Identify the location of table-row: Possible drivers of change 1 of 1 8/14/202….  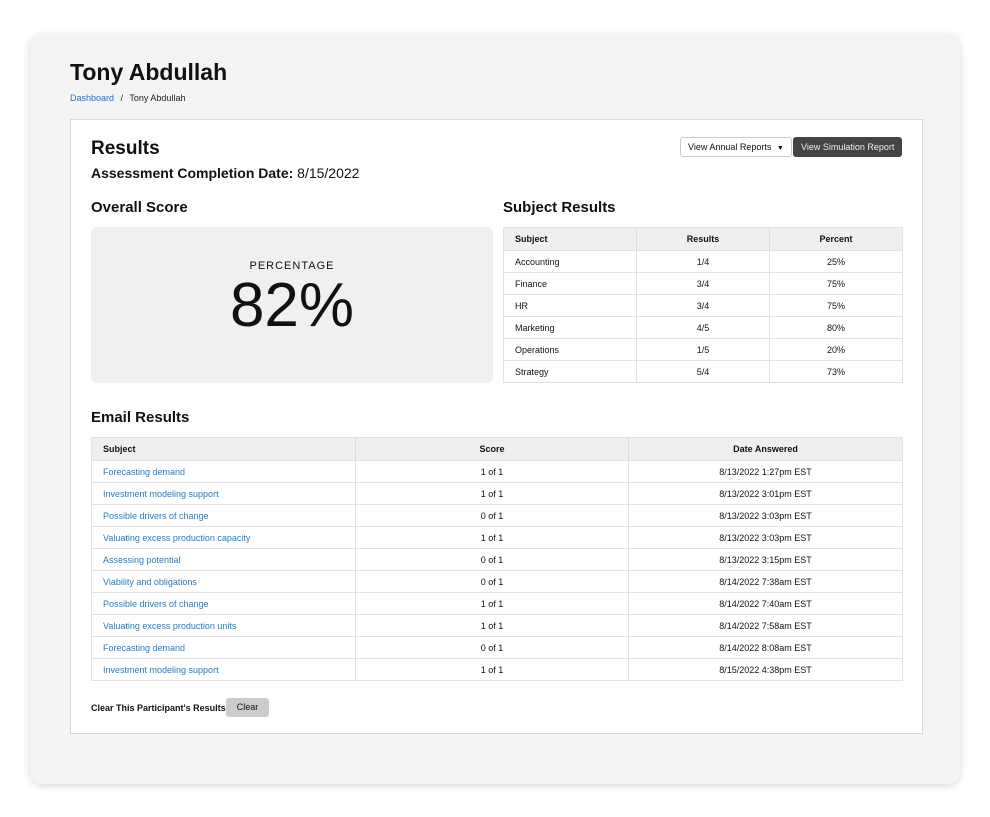
(497, 603).